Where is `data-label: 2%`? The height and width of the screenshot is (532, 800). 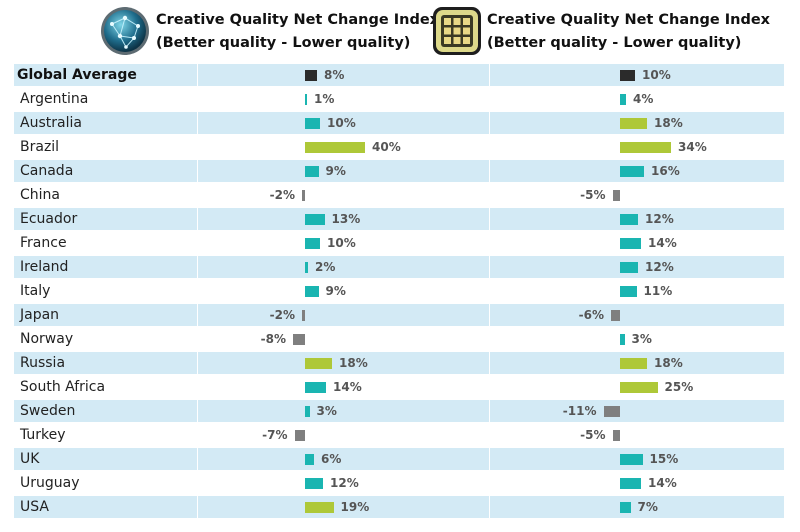
data-label: 2% is located at coordinates (325, 267).